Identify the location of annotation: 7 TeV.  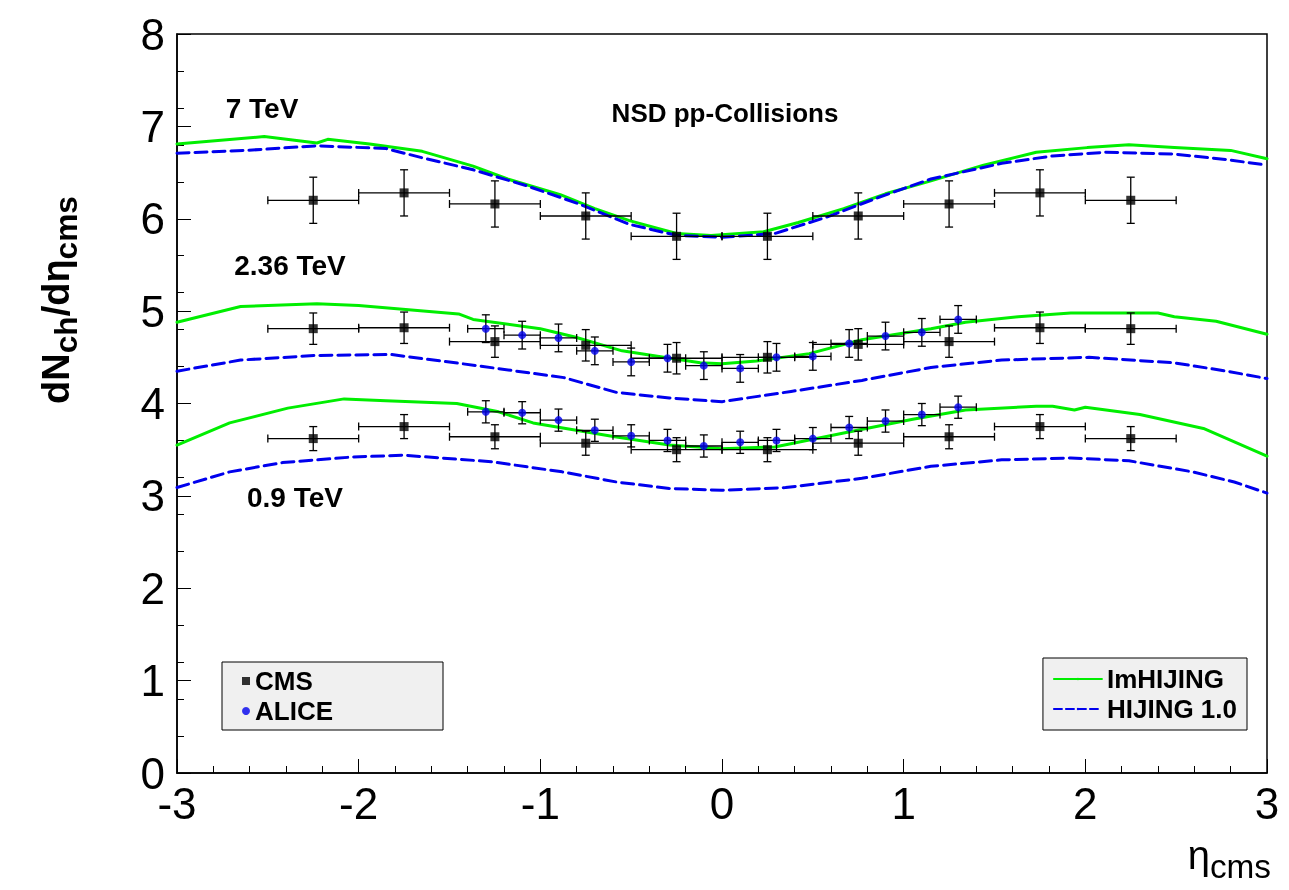
(262, 108).